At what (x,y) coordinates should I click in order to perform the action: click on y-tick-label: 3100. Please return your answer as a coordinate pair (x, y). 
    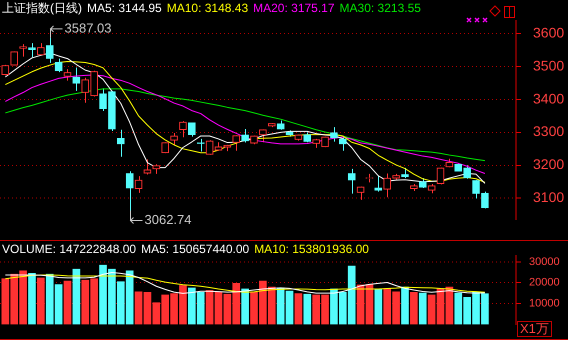
    Looking at the image, I should click on (548, 197).